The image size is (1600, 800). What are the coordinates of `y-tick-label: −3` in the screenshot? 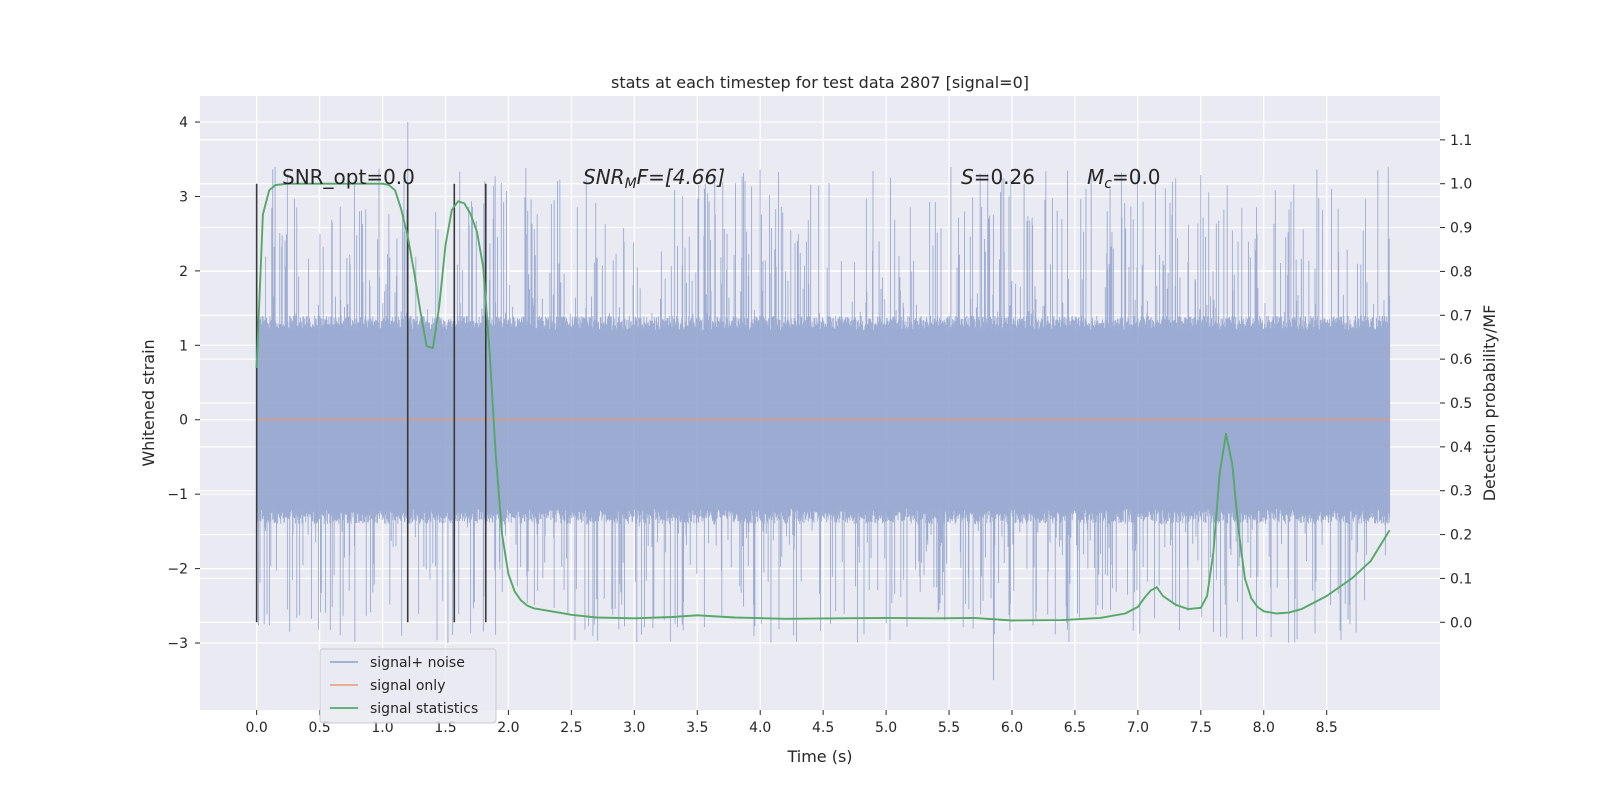 It's located at (177, 644).